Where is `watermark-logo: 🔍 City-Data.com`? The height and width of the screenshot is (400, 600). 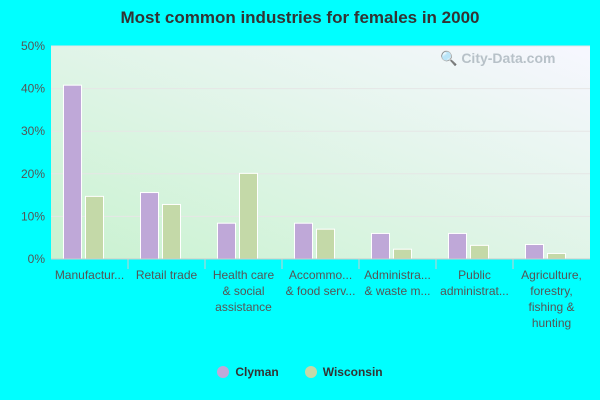
watermark-logo: 🔍 City-Data.com is located at coordinates (498, 58).